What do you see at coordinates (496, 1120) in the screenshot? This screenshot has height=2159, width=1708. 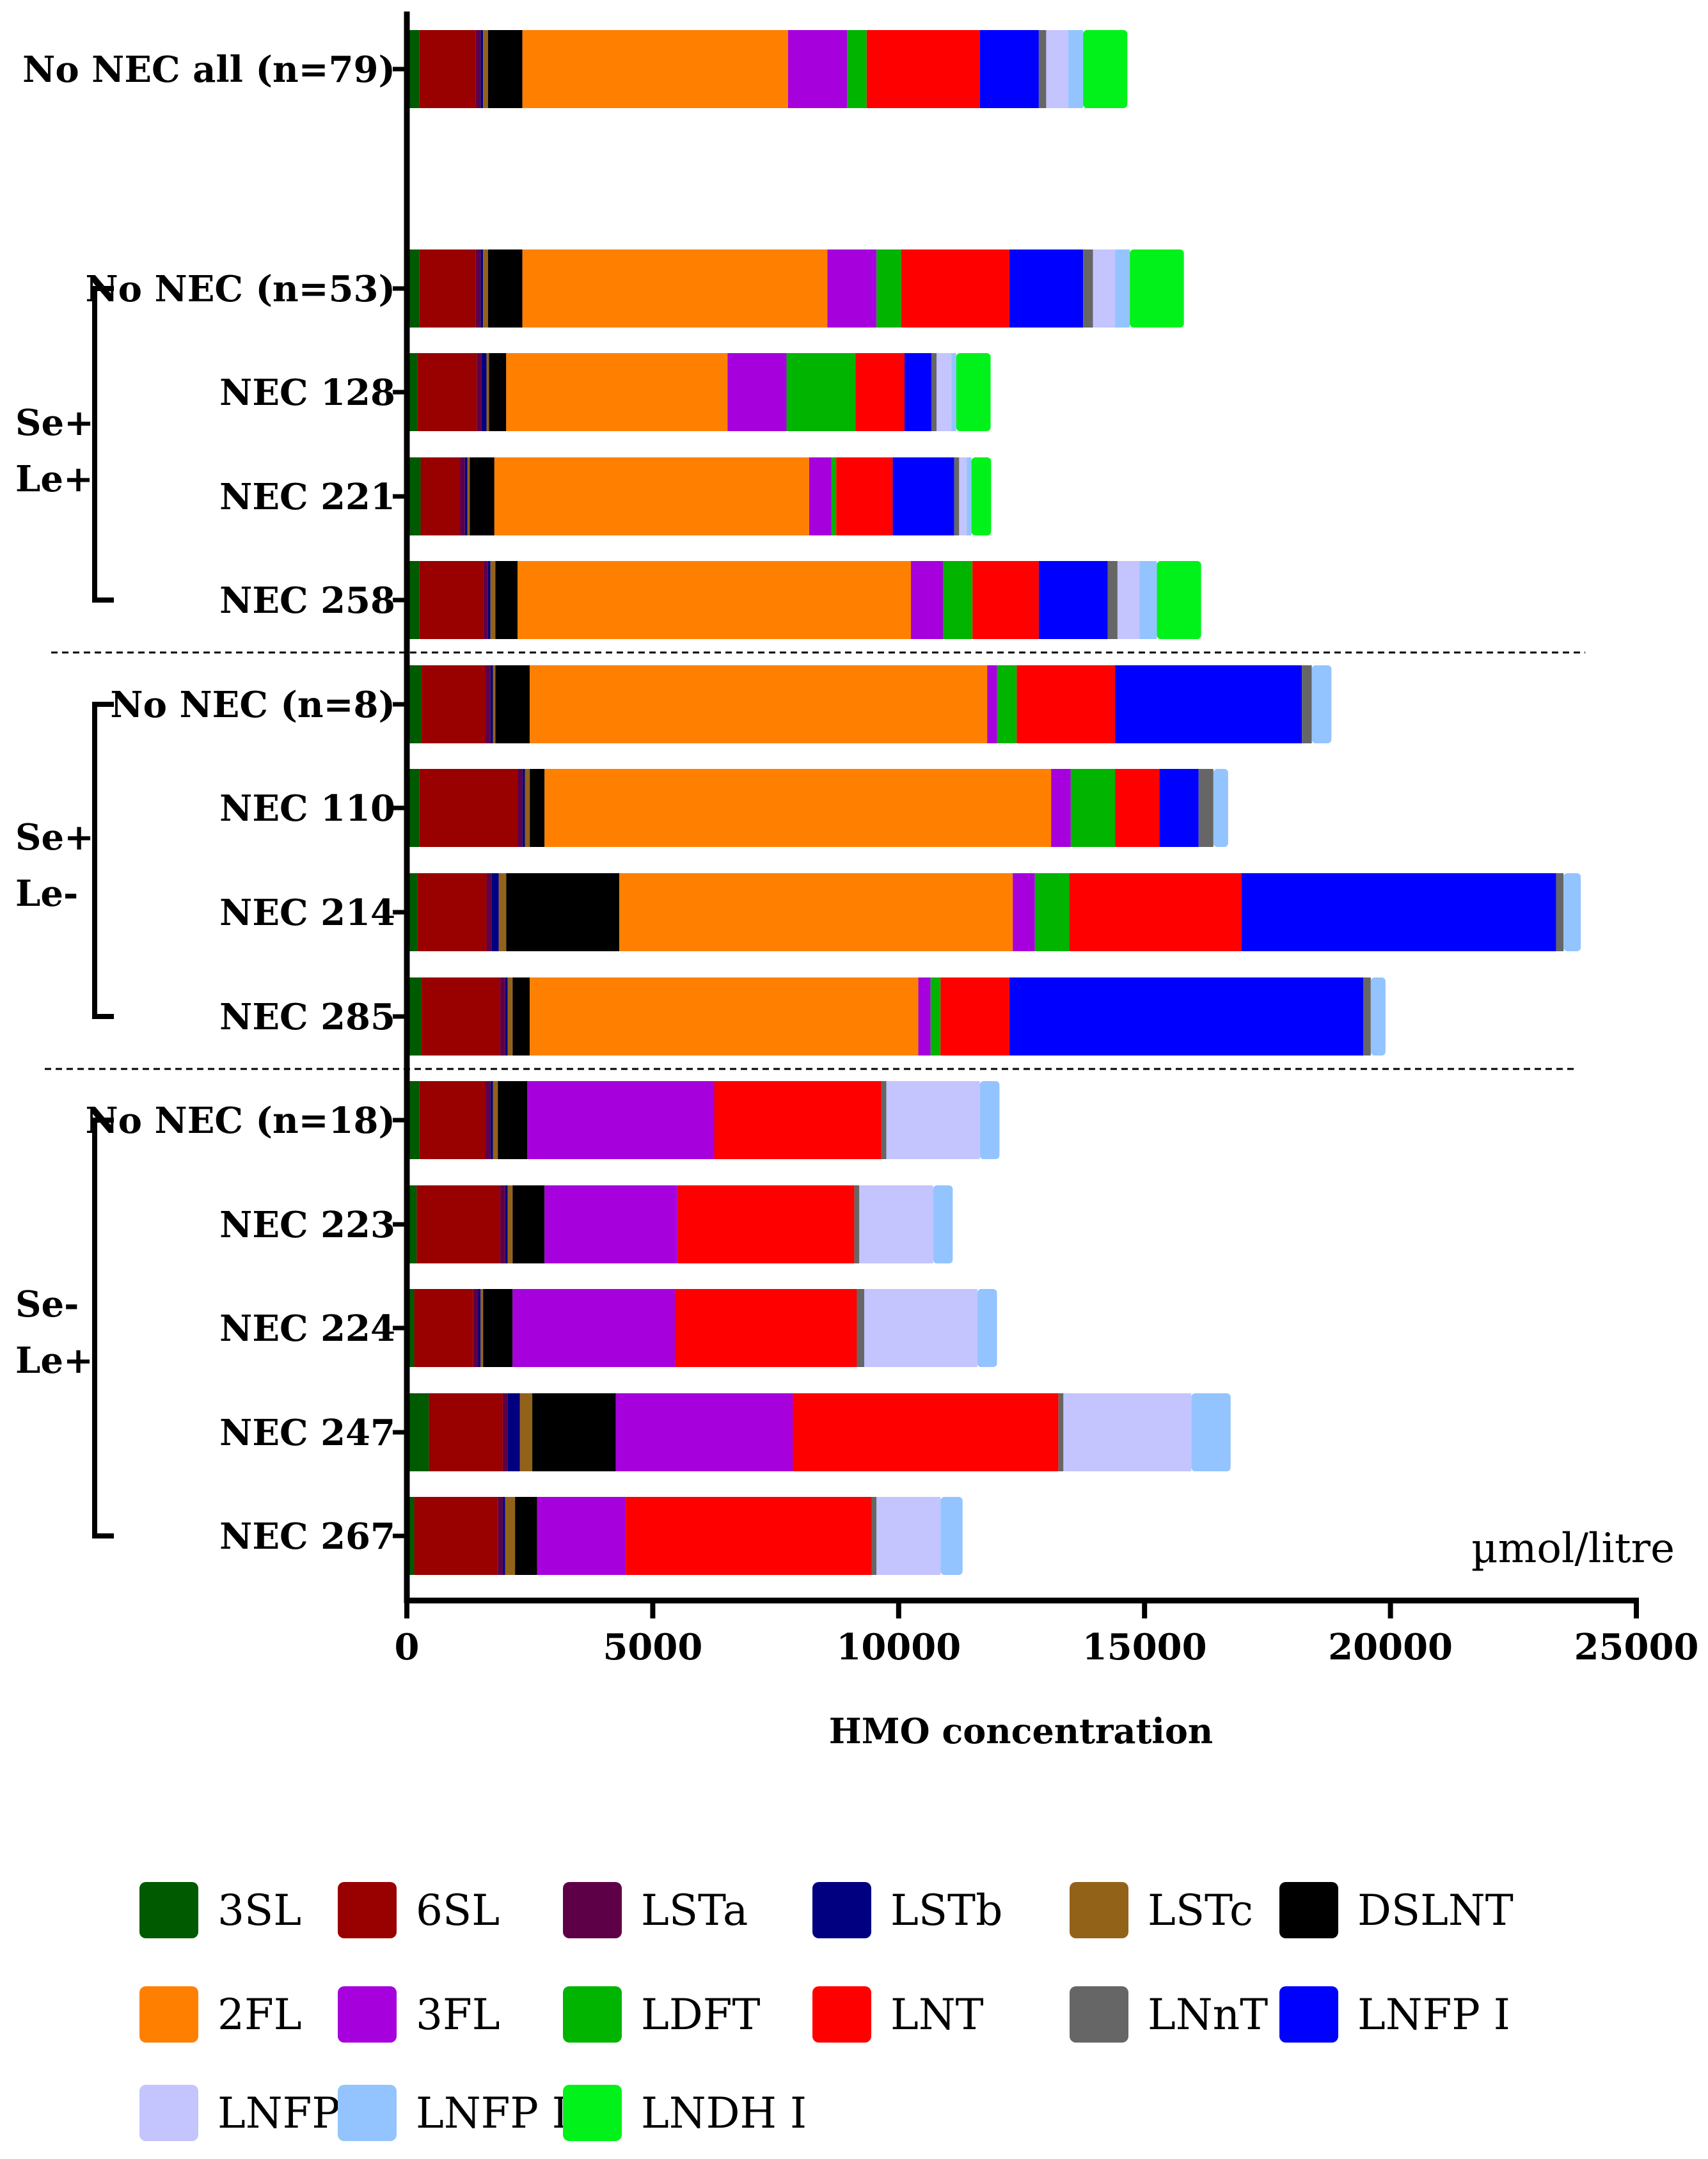 I see `bar-no-nec-n-18-lstc` at bounding box center [496, 1120].